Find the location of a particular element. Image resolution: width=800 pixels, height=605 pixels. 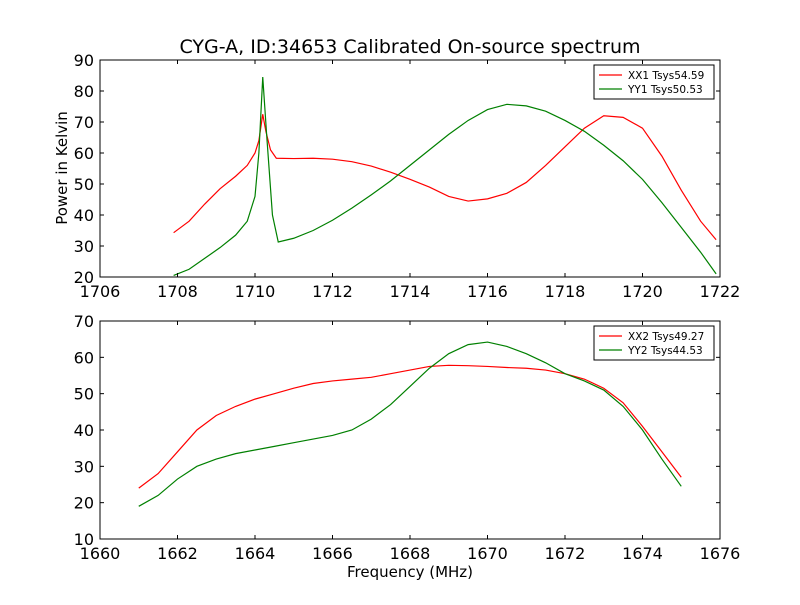

bottom-y-tick-label: 70 is located at coordinates (84, 321).